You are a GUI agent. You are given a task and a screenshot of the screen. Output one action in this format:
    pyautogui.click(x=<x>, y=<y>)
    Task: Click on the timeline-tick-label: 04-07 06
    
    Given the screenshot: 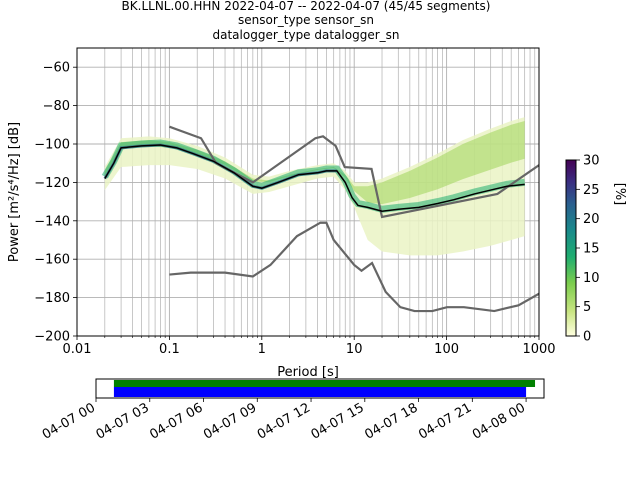 What is the action you would take?
    pyautogui.click(x=176, y=421)
    